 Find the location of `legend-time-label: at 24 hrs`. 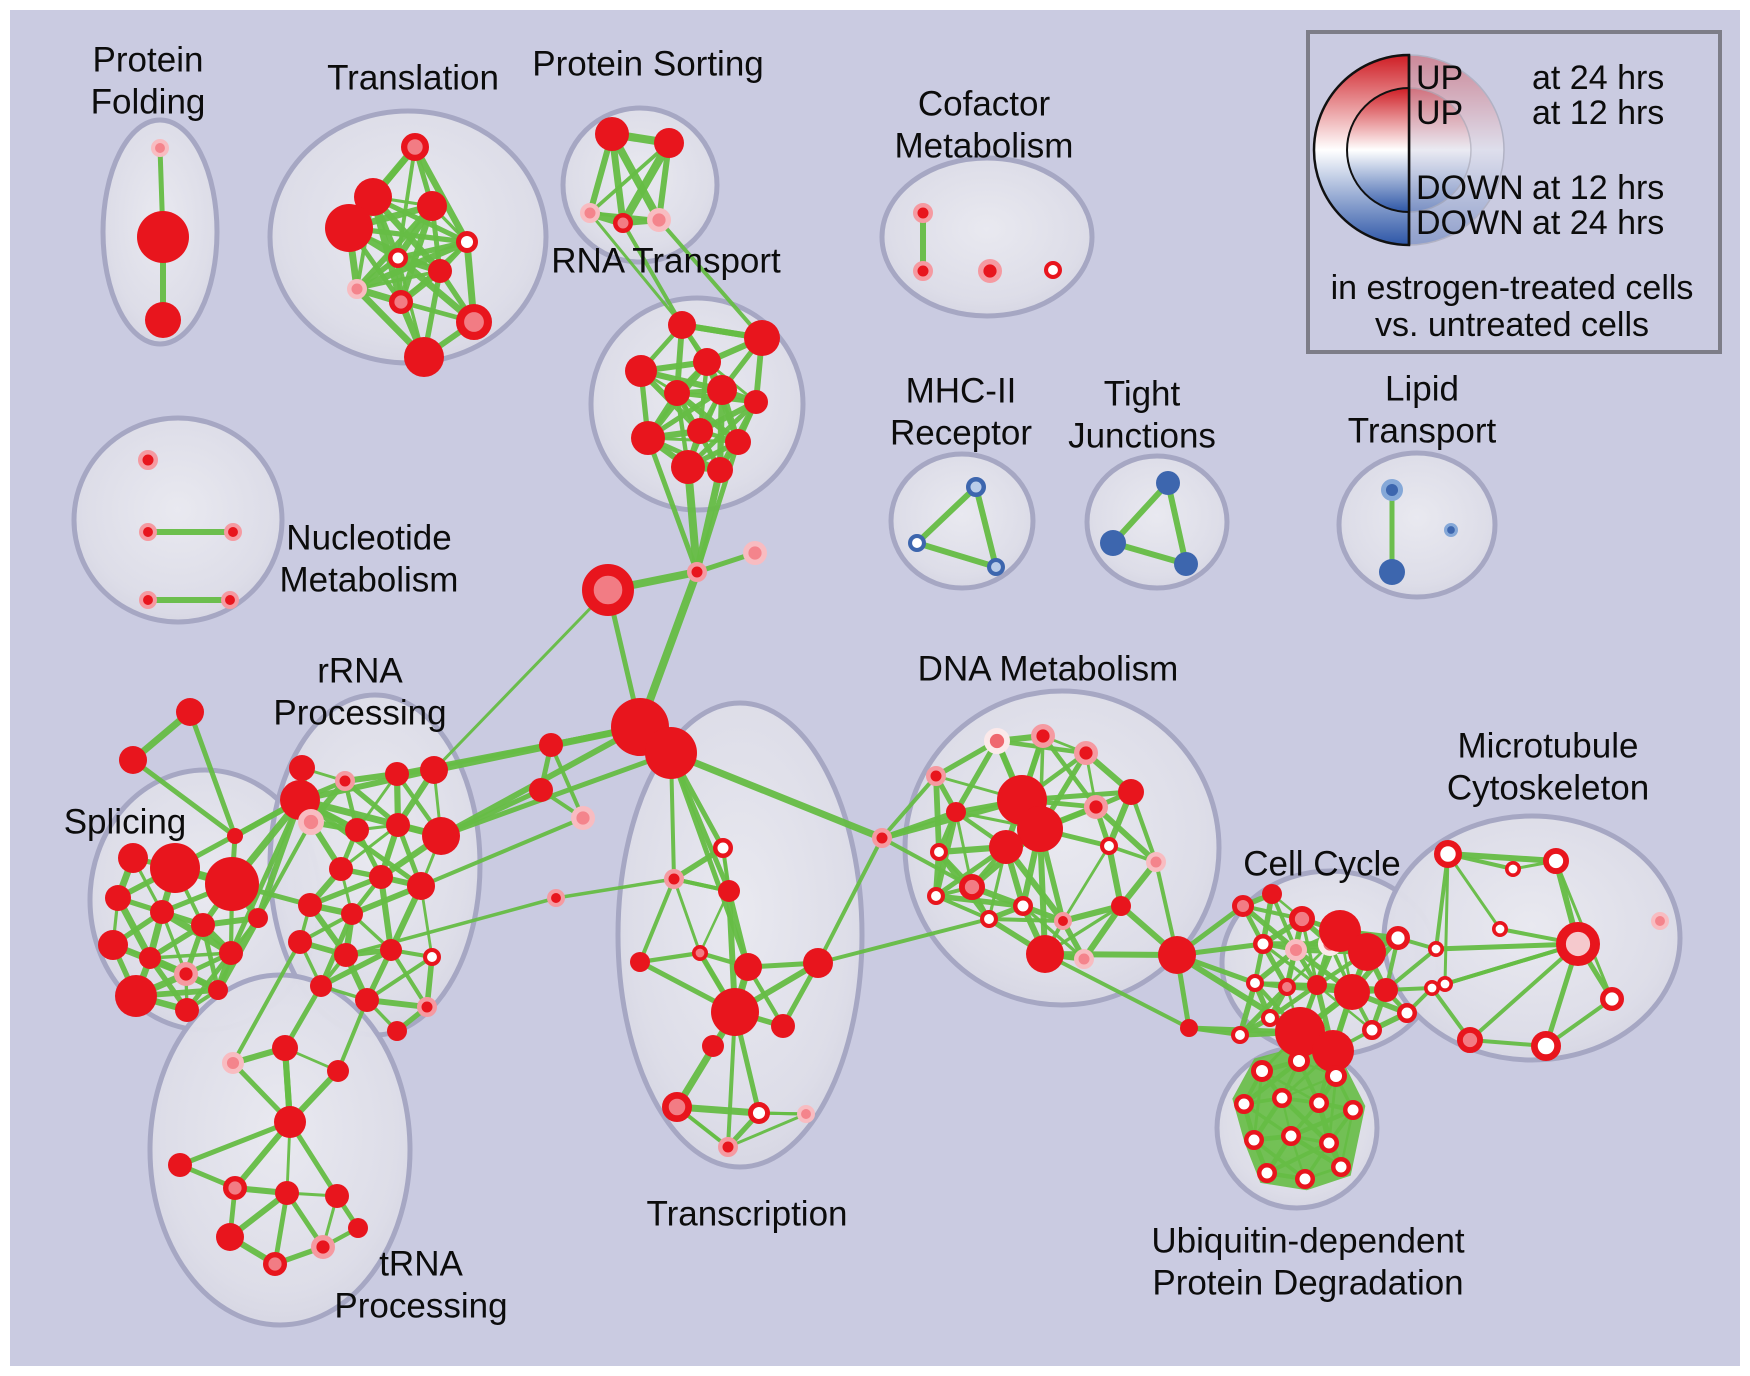

legend-time-label: at 24 hrs is located at coordinates (1598, 223).